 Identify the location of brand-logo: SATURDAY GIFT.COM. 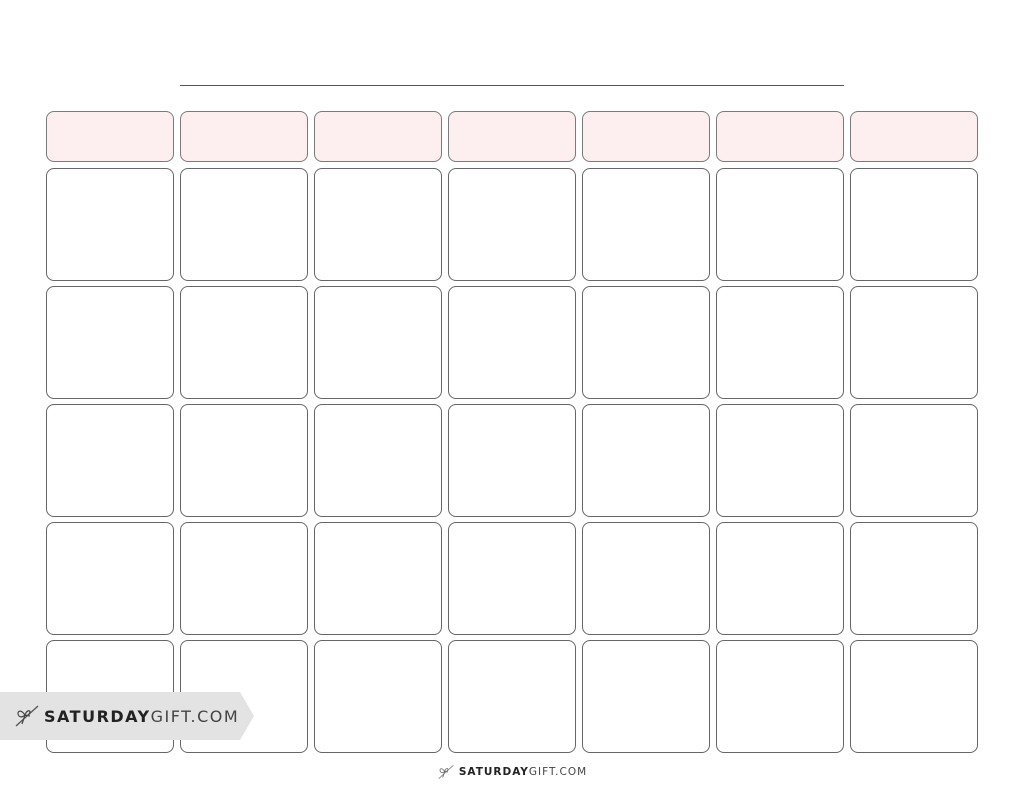
(126, 716).